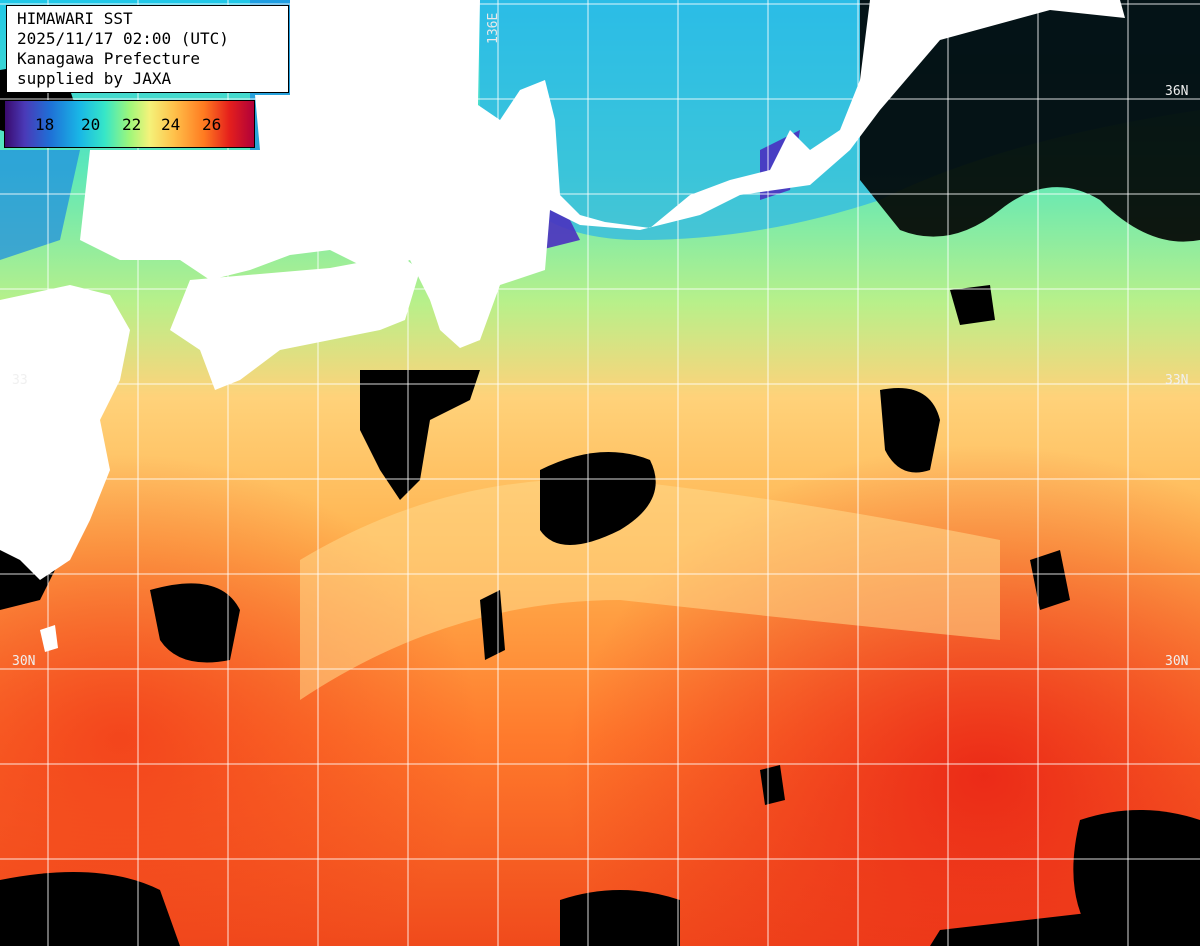  What do you see at coordinates (49, 638) in the screenshot?
I see `tanegashima` at bounding box center [49, 638].